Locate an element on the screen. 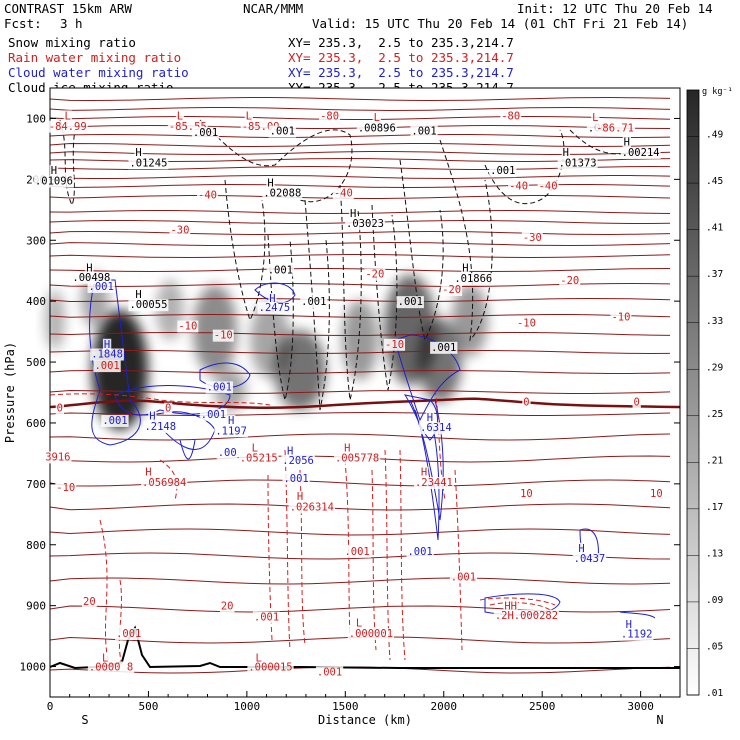 The image size is (740, 740). contour-annotation: .00498 is located at coordinates (91, 278).